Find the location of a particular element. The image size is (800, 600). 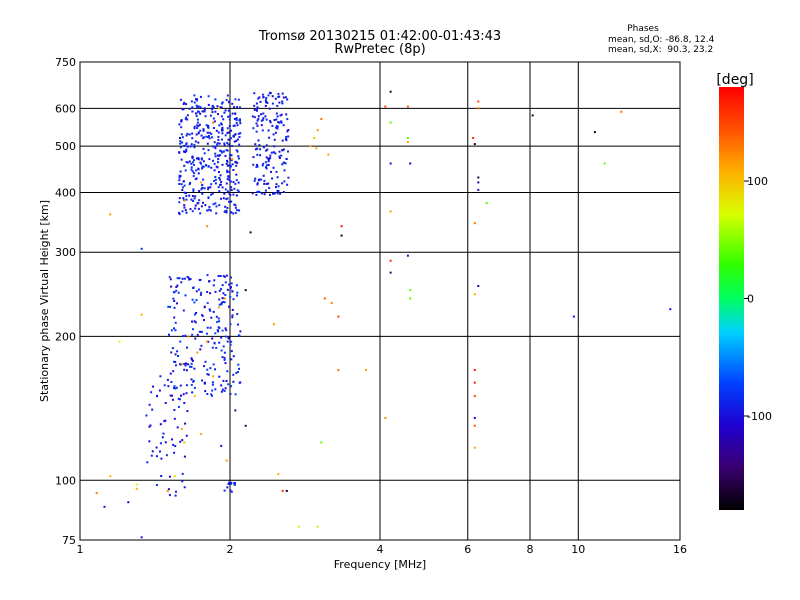

y-tick-label: 400 is located at coordinates (65, 192).